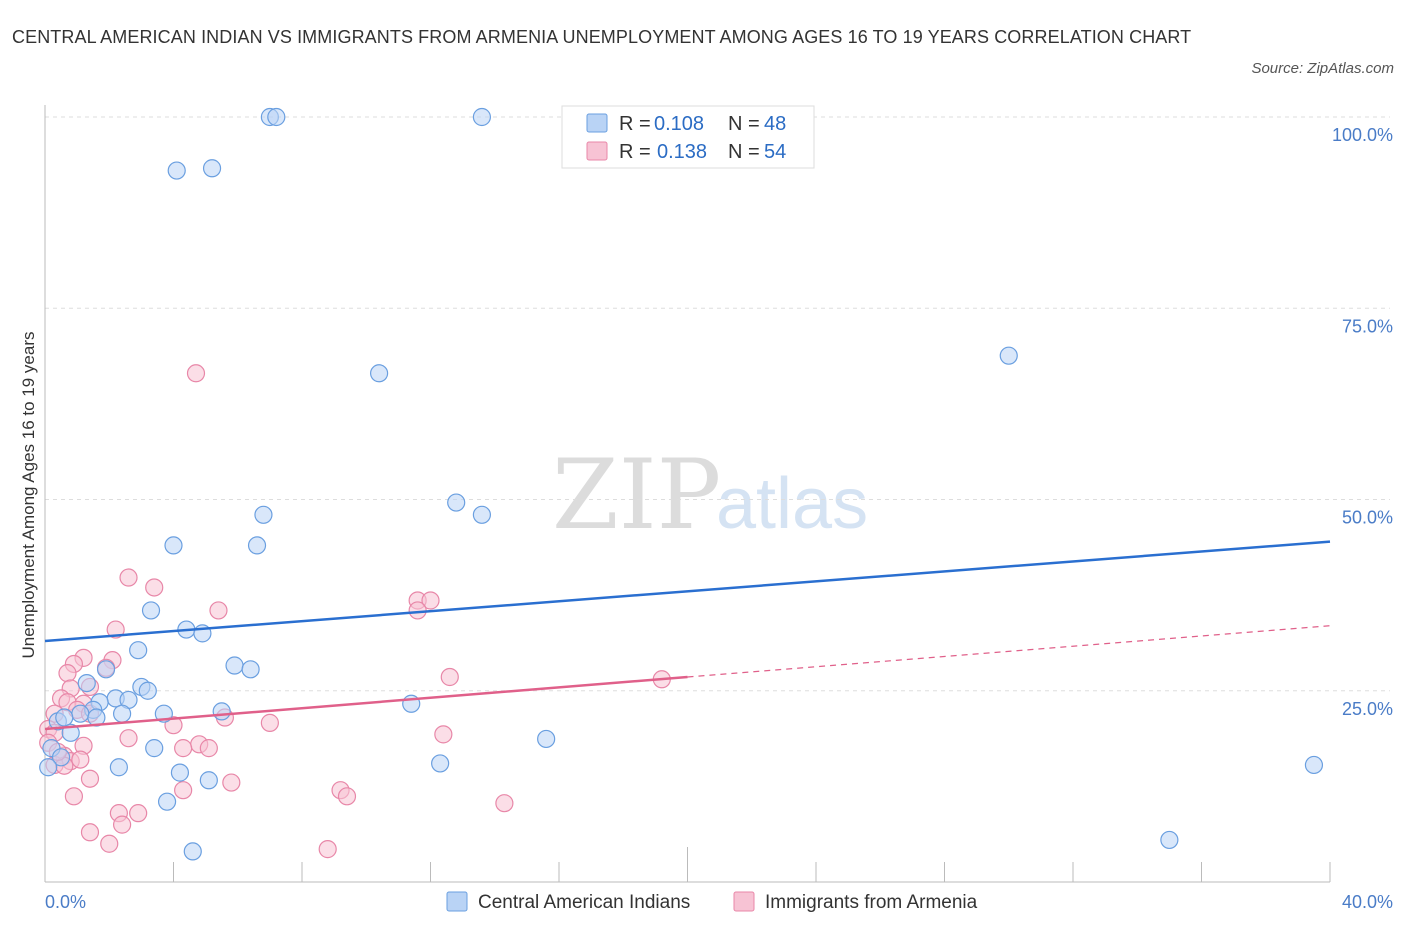  What do you see at coordinates (457, 901) in the screenshot?
I see `bottom-legend-blue-swatch` at bounding box center [457, 901].